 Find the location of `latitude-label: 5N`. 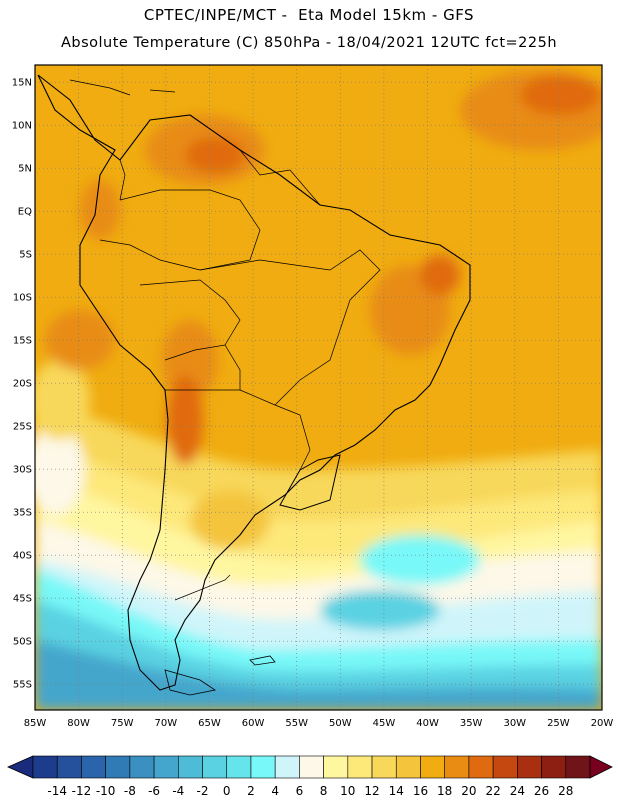

latitude-label: 5N is located at coordinates (25, 169).